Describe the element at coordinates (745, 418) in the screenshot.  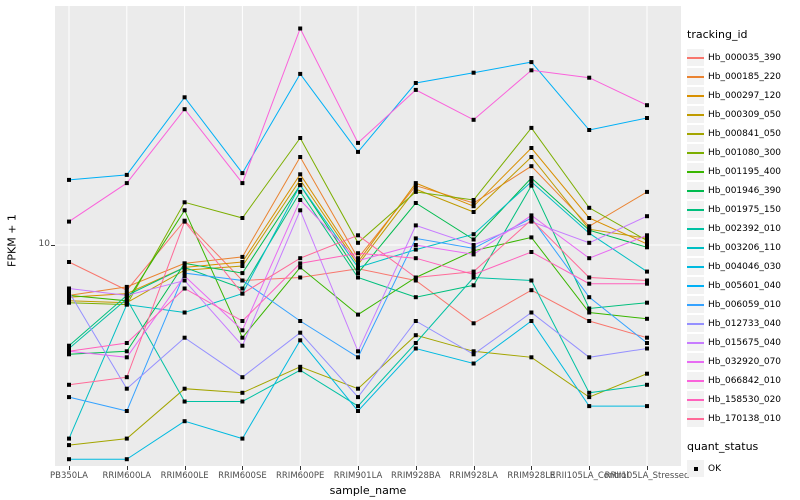
I see `legend-item-label: Hb_170138_010` at that location.